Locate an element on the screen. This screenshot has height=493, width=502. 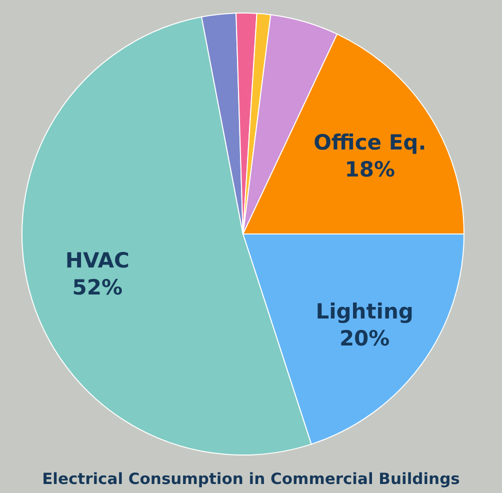
slice-label: HVAC is located at coordinates (97, 260).